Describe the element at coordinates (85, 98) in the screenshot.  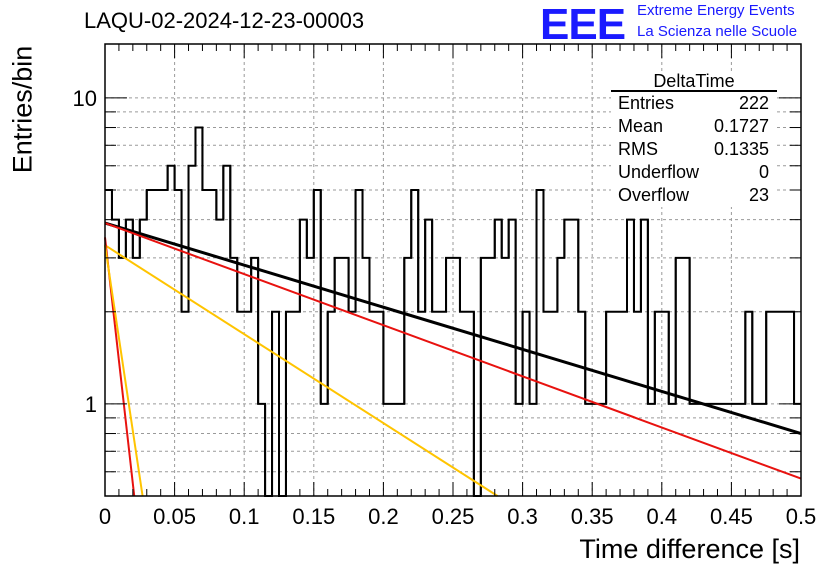
I see `y-tick-label: 10` at that location.